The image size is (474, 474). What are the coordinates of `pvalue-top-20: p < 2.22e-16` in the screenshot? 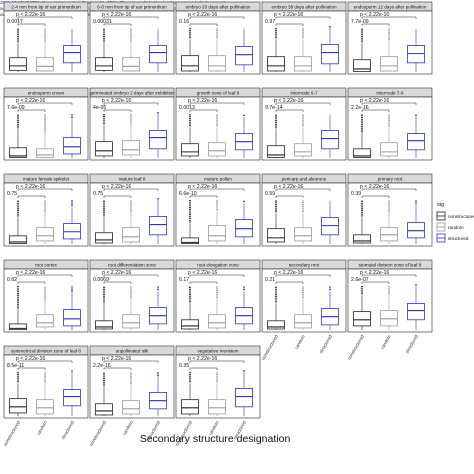 It's located at (30, 359).